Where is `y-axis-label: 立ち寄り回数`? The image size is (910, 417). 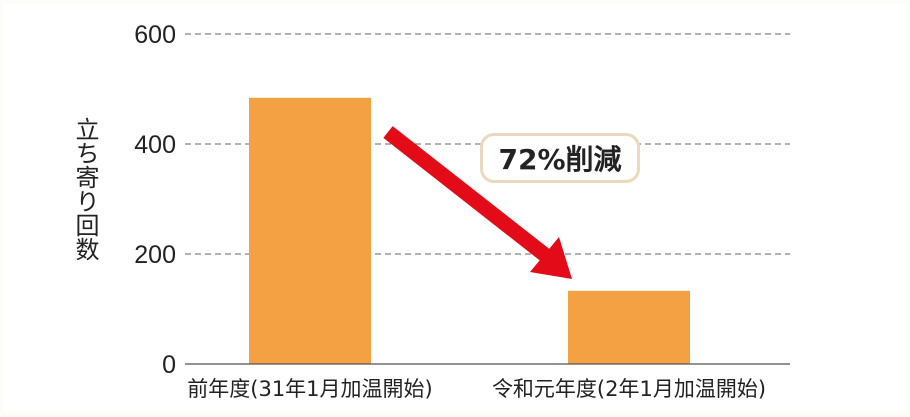
y-axis-label: 立ち寄り回数 is located at coordinates (85, 189).